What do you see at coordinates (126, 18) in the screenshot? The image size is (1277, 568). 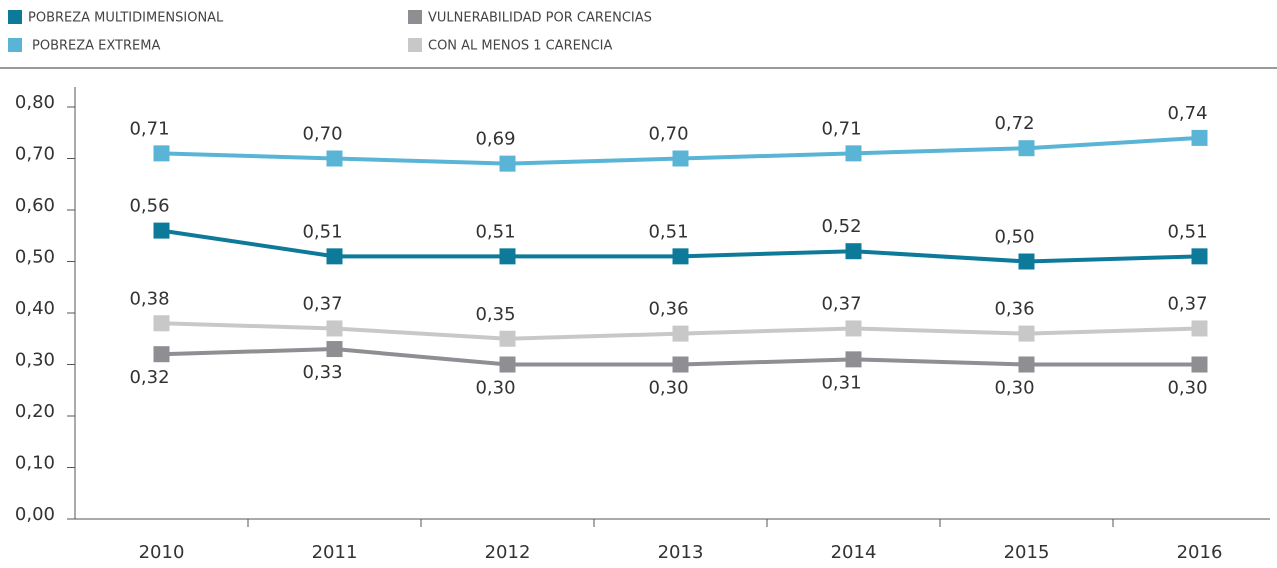 I see `legend-label: POBREZA MULTIDIMENSIONAL` at bounding box center [126, 18].